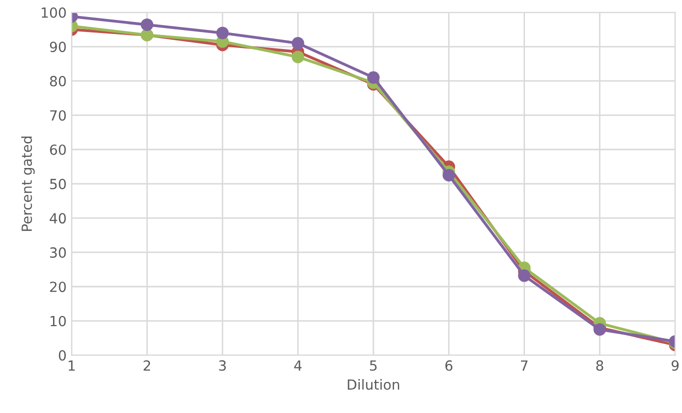 This screenshot has height=413, width=682. Describe the element at coordinates (58, 81) in the screenshot. I see `y-tick-label: 80` at that location.